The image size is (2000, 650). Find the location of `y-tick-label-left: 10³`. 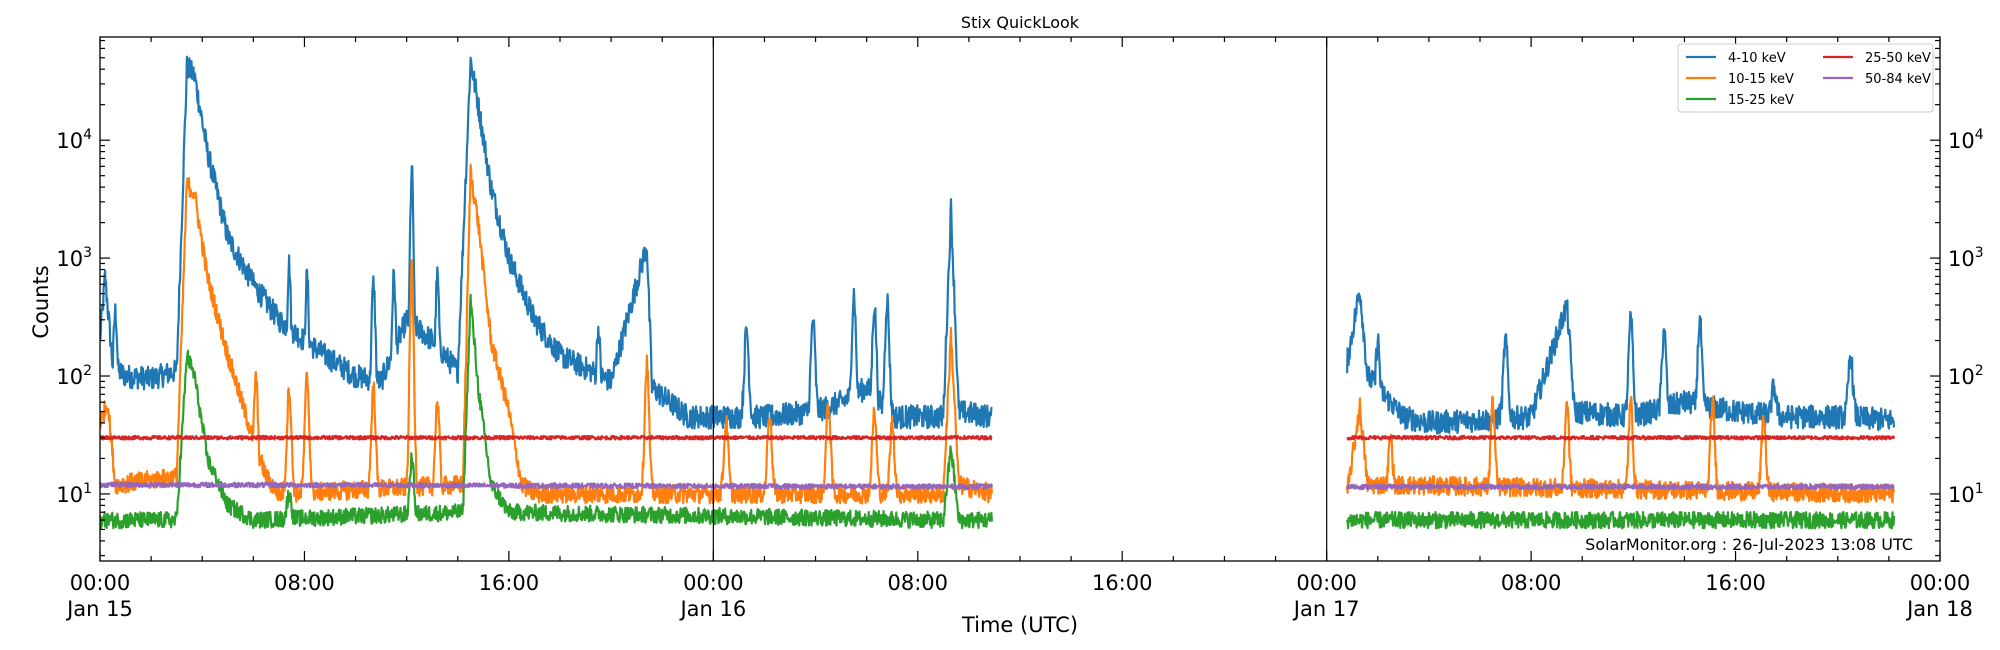

y-tick-label-left: 10³ is located at coordinates (74, 258).